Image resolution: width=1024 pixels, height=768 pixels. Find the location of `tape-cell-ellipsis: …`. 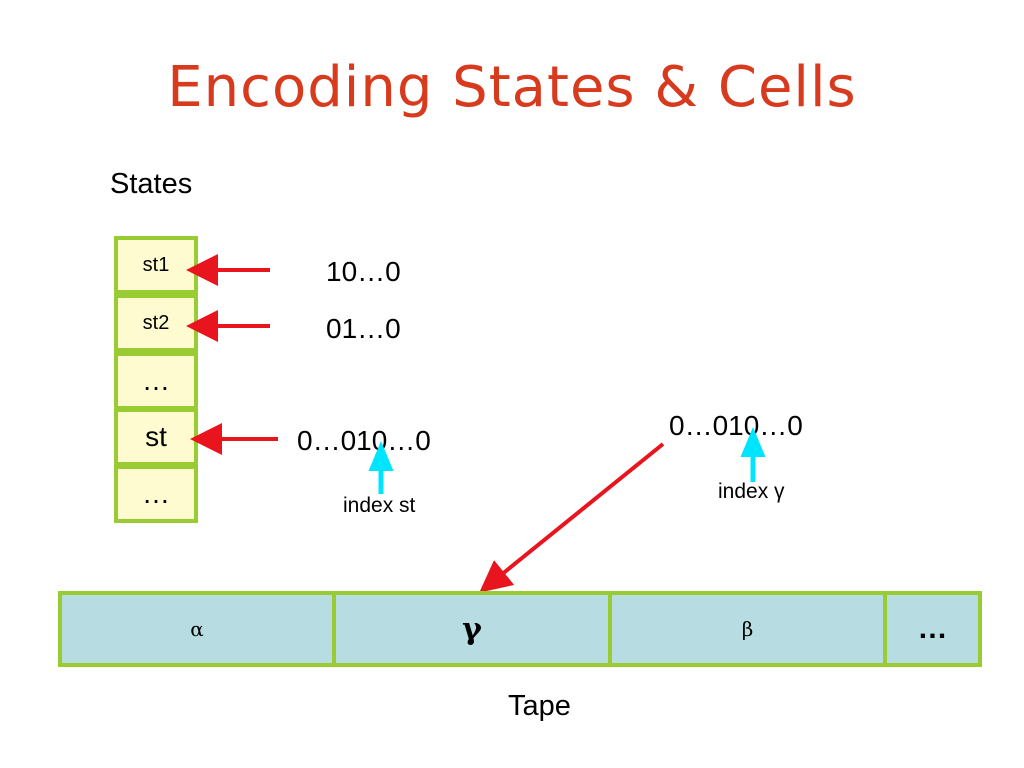

tape-cell-ellipsis: … is located at coordinates (934, 629).